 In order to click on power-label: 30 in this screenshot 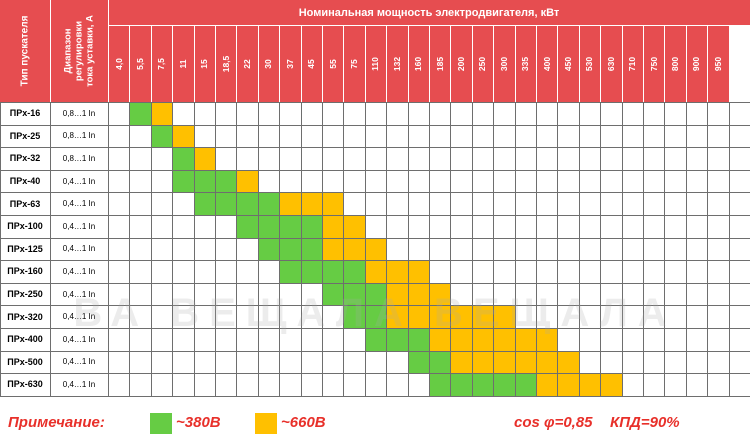, I will do `click(268, 63)`.